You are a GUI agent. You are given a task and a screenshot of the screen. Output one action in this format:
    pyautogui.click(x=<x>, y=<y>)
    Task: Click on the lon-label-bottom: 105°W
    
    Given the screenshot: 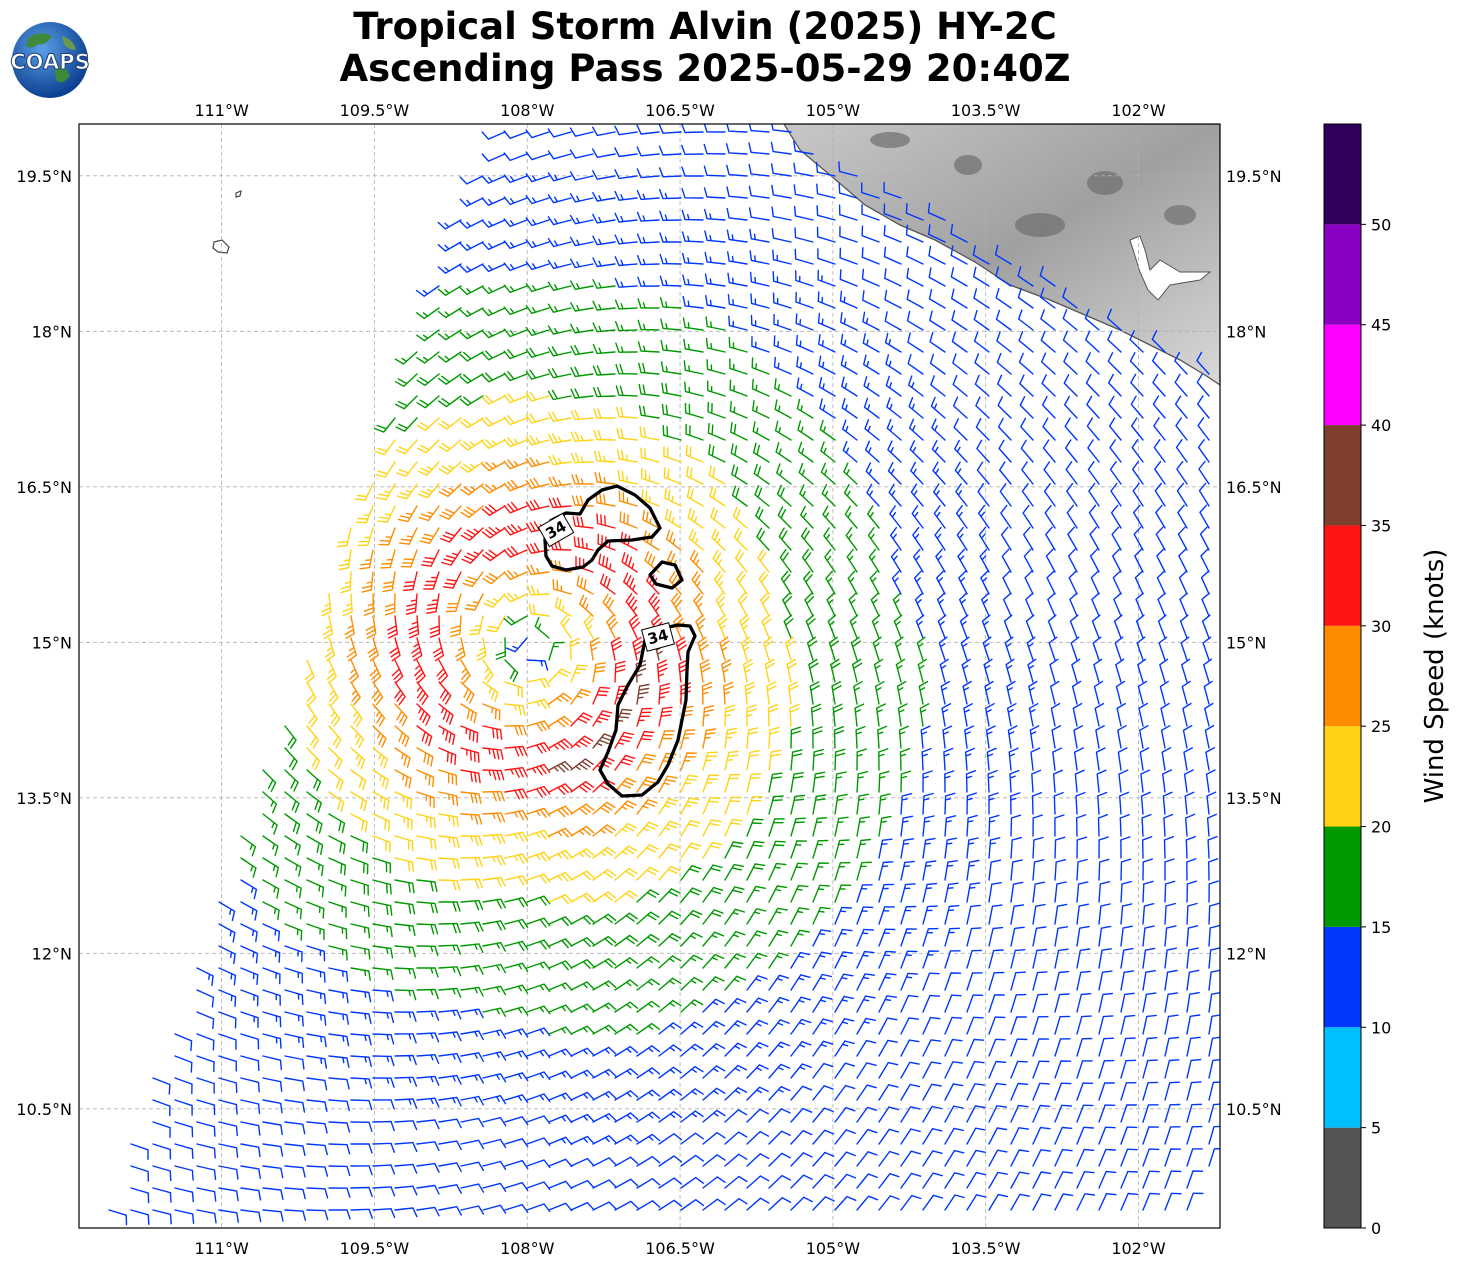 What is the action you would take?
    pyautogui.click(x=833, y=1248)
    